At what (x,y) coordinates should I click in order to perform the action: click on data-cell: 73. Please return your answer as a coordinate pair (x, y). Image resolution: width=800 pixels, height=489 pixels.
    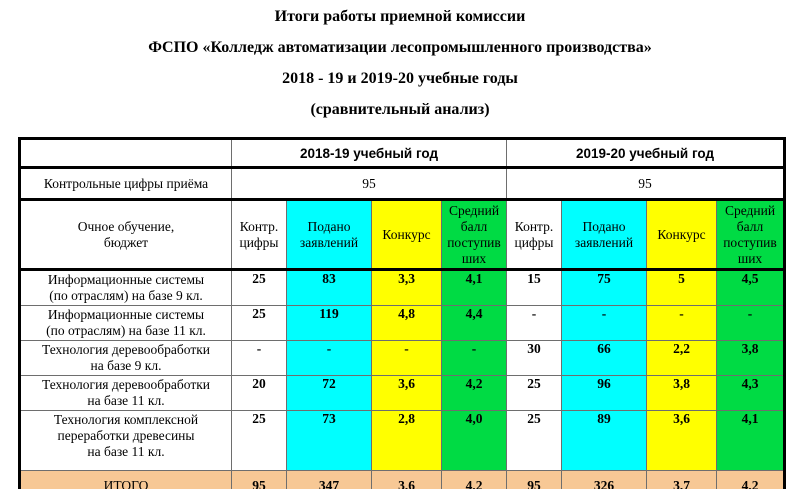
    Looking at the image, I should click on (329, 440).